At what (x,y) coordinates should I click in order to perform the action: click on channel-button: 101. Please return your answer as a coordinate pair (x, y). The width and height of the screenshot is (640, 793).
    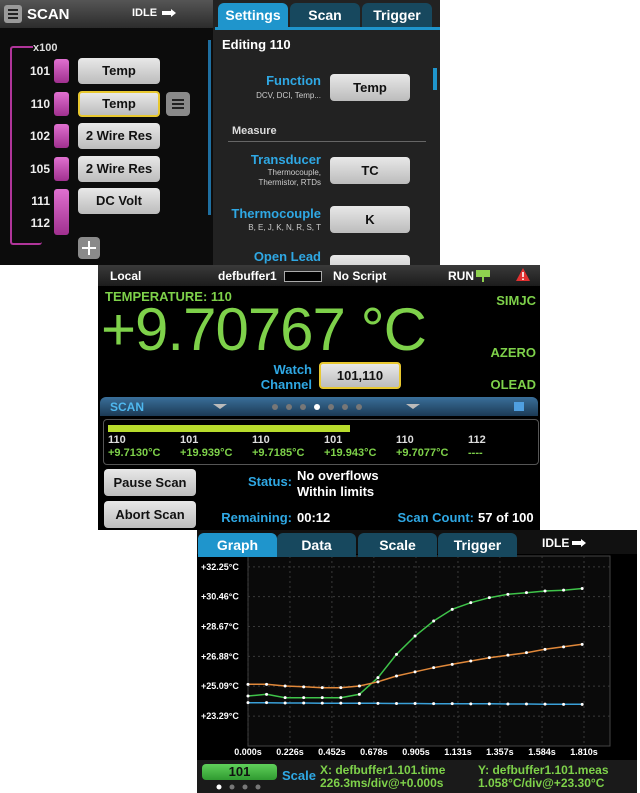
    Looking at the image, I should click on (239, 772).